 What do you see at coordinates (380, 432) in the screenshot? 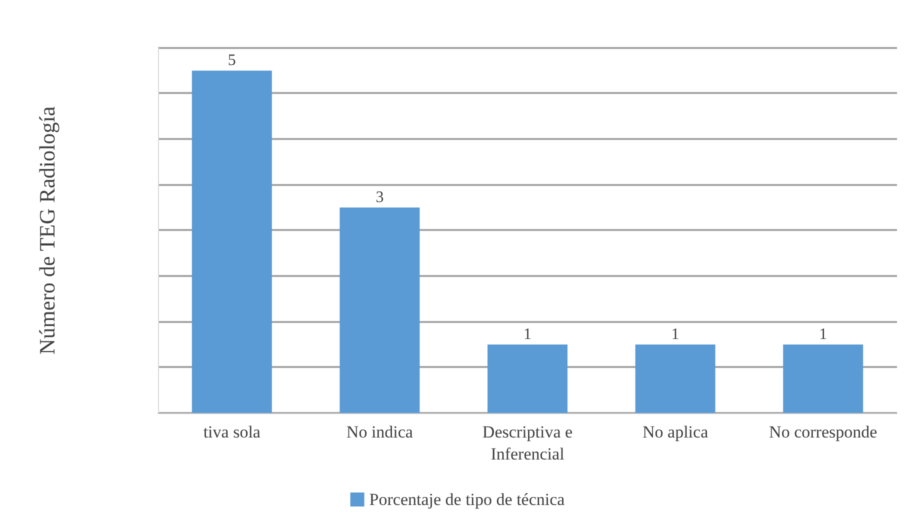
I see `x-tick-label: No indica` at bounding box center [380, 432].